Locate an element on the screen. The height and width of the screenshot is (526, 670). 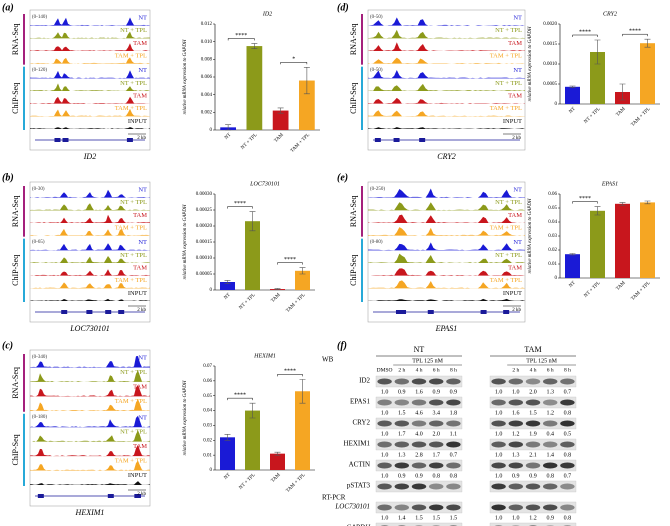
track-range: (0-50) is located at coordinates (376, 70).